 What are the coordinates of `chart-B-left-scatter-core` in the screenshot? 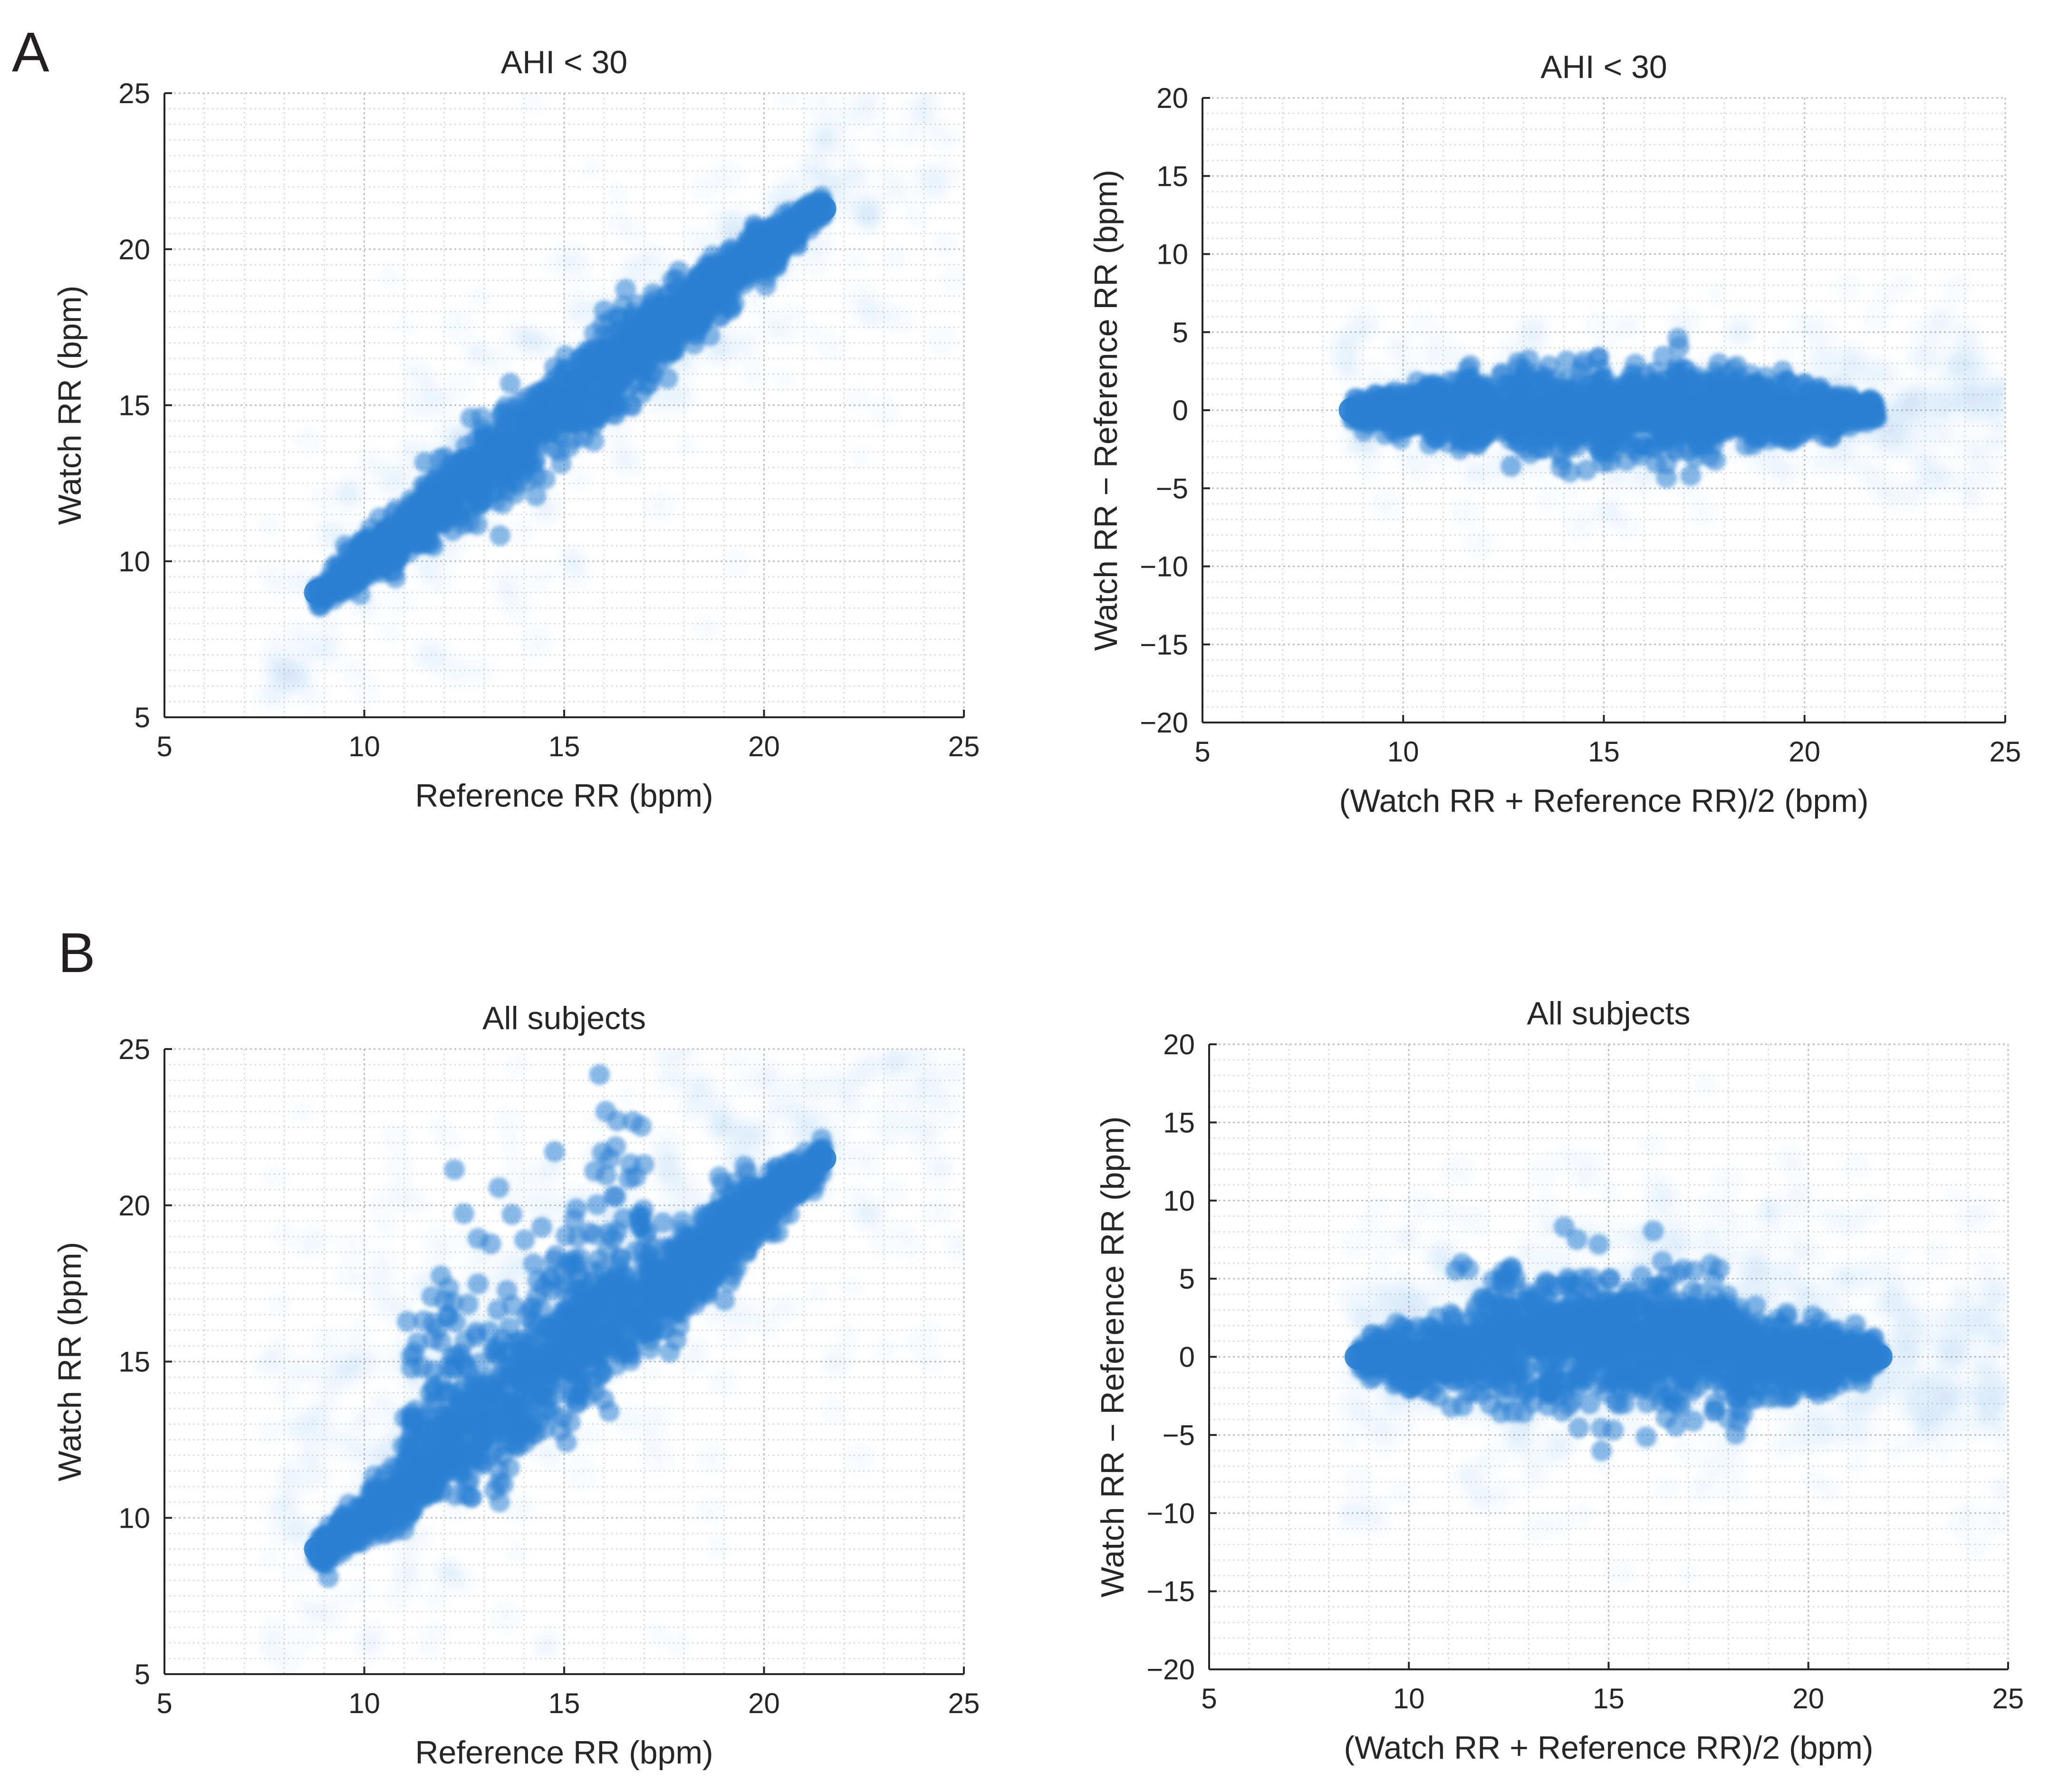 It's located at (570, 1326).